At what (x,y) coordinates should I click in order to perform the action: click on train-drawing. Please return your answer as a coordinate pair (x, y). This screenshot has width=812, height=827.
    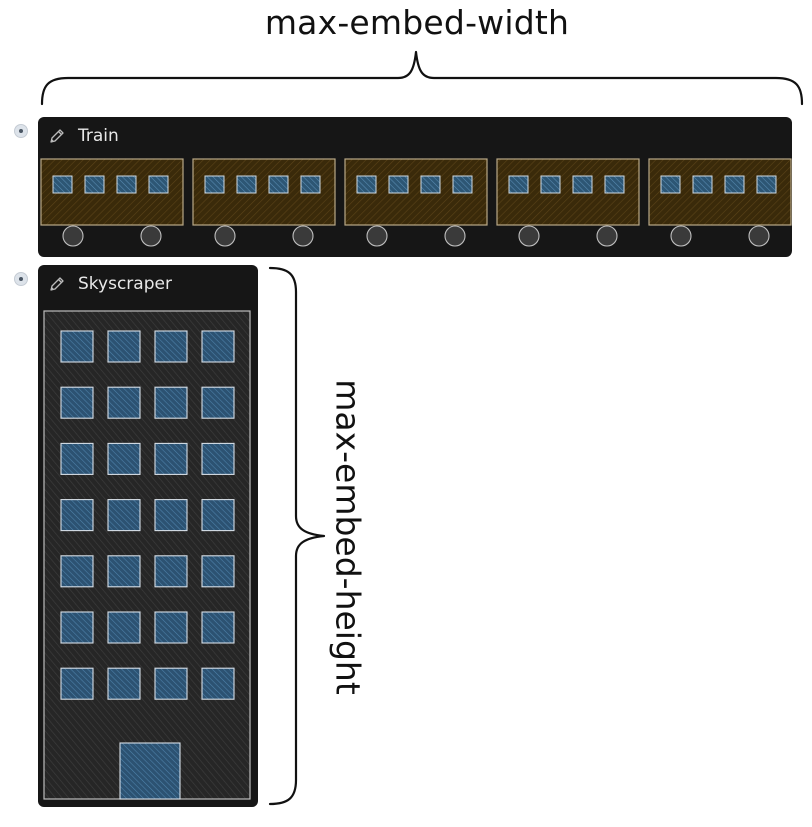
    Looking at the image, I should click on (416, 202).